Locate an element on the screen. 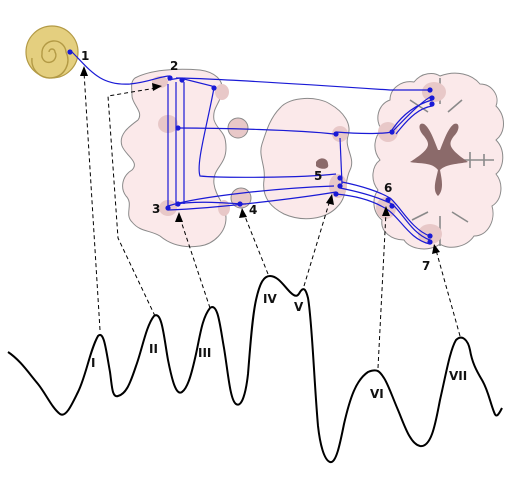 The height and width of the screenshot is (477, 526). wave-label-VI: VI is located at coordinates (377, 394).